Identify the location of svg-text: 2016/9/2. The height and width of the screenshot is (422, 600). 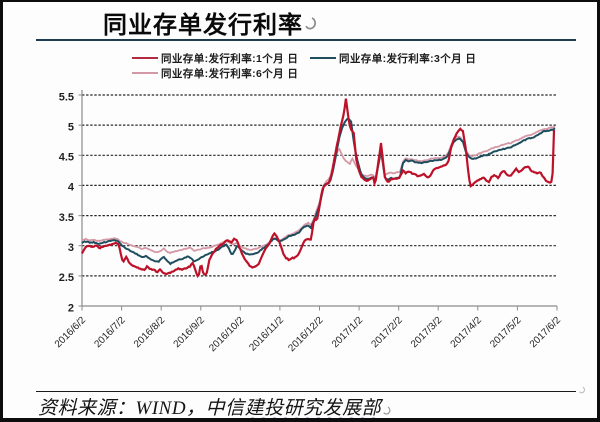
(190, 333).